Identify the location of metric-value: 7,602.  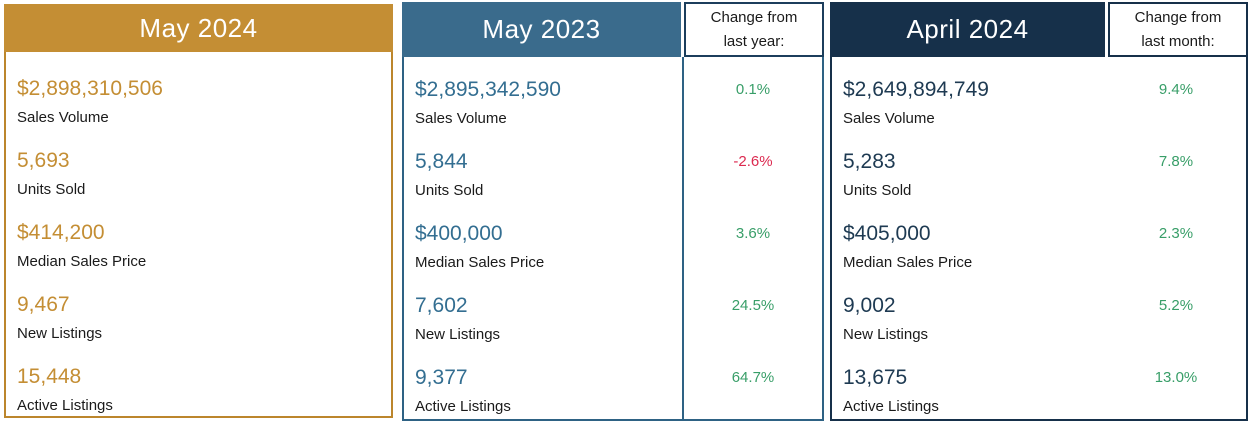
(441, 305).